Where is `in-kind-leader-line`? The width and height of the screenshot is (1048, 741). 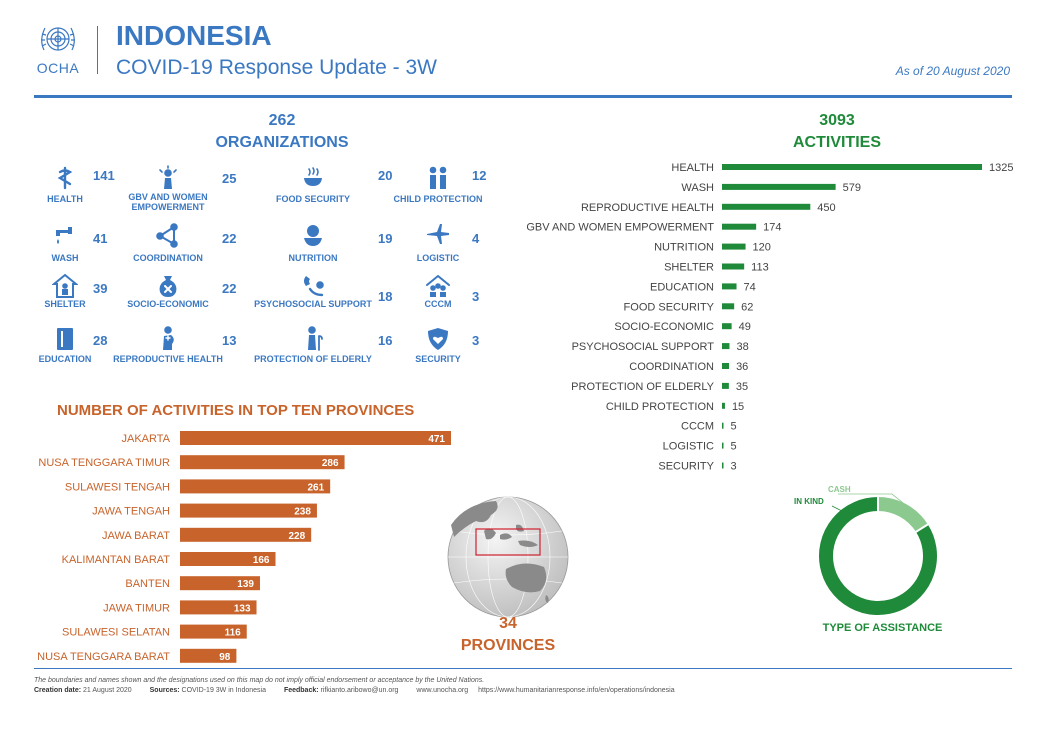 in-kind-leader-line is located at coordinates (840, 510).